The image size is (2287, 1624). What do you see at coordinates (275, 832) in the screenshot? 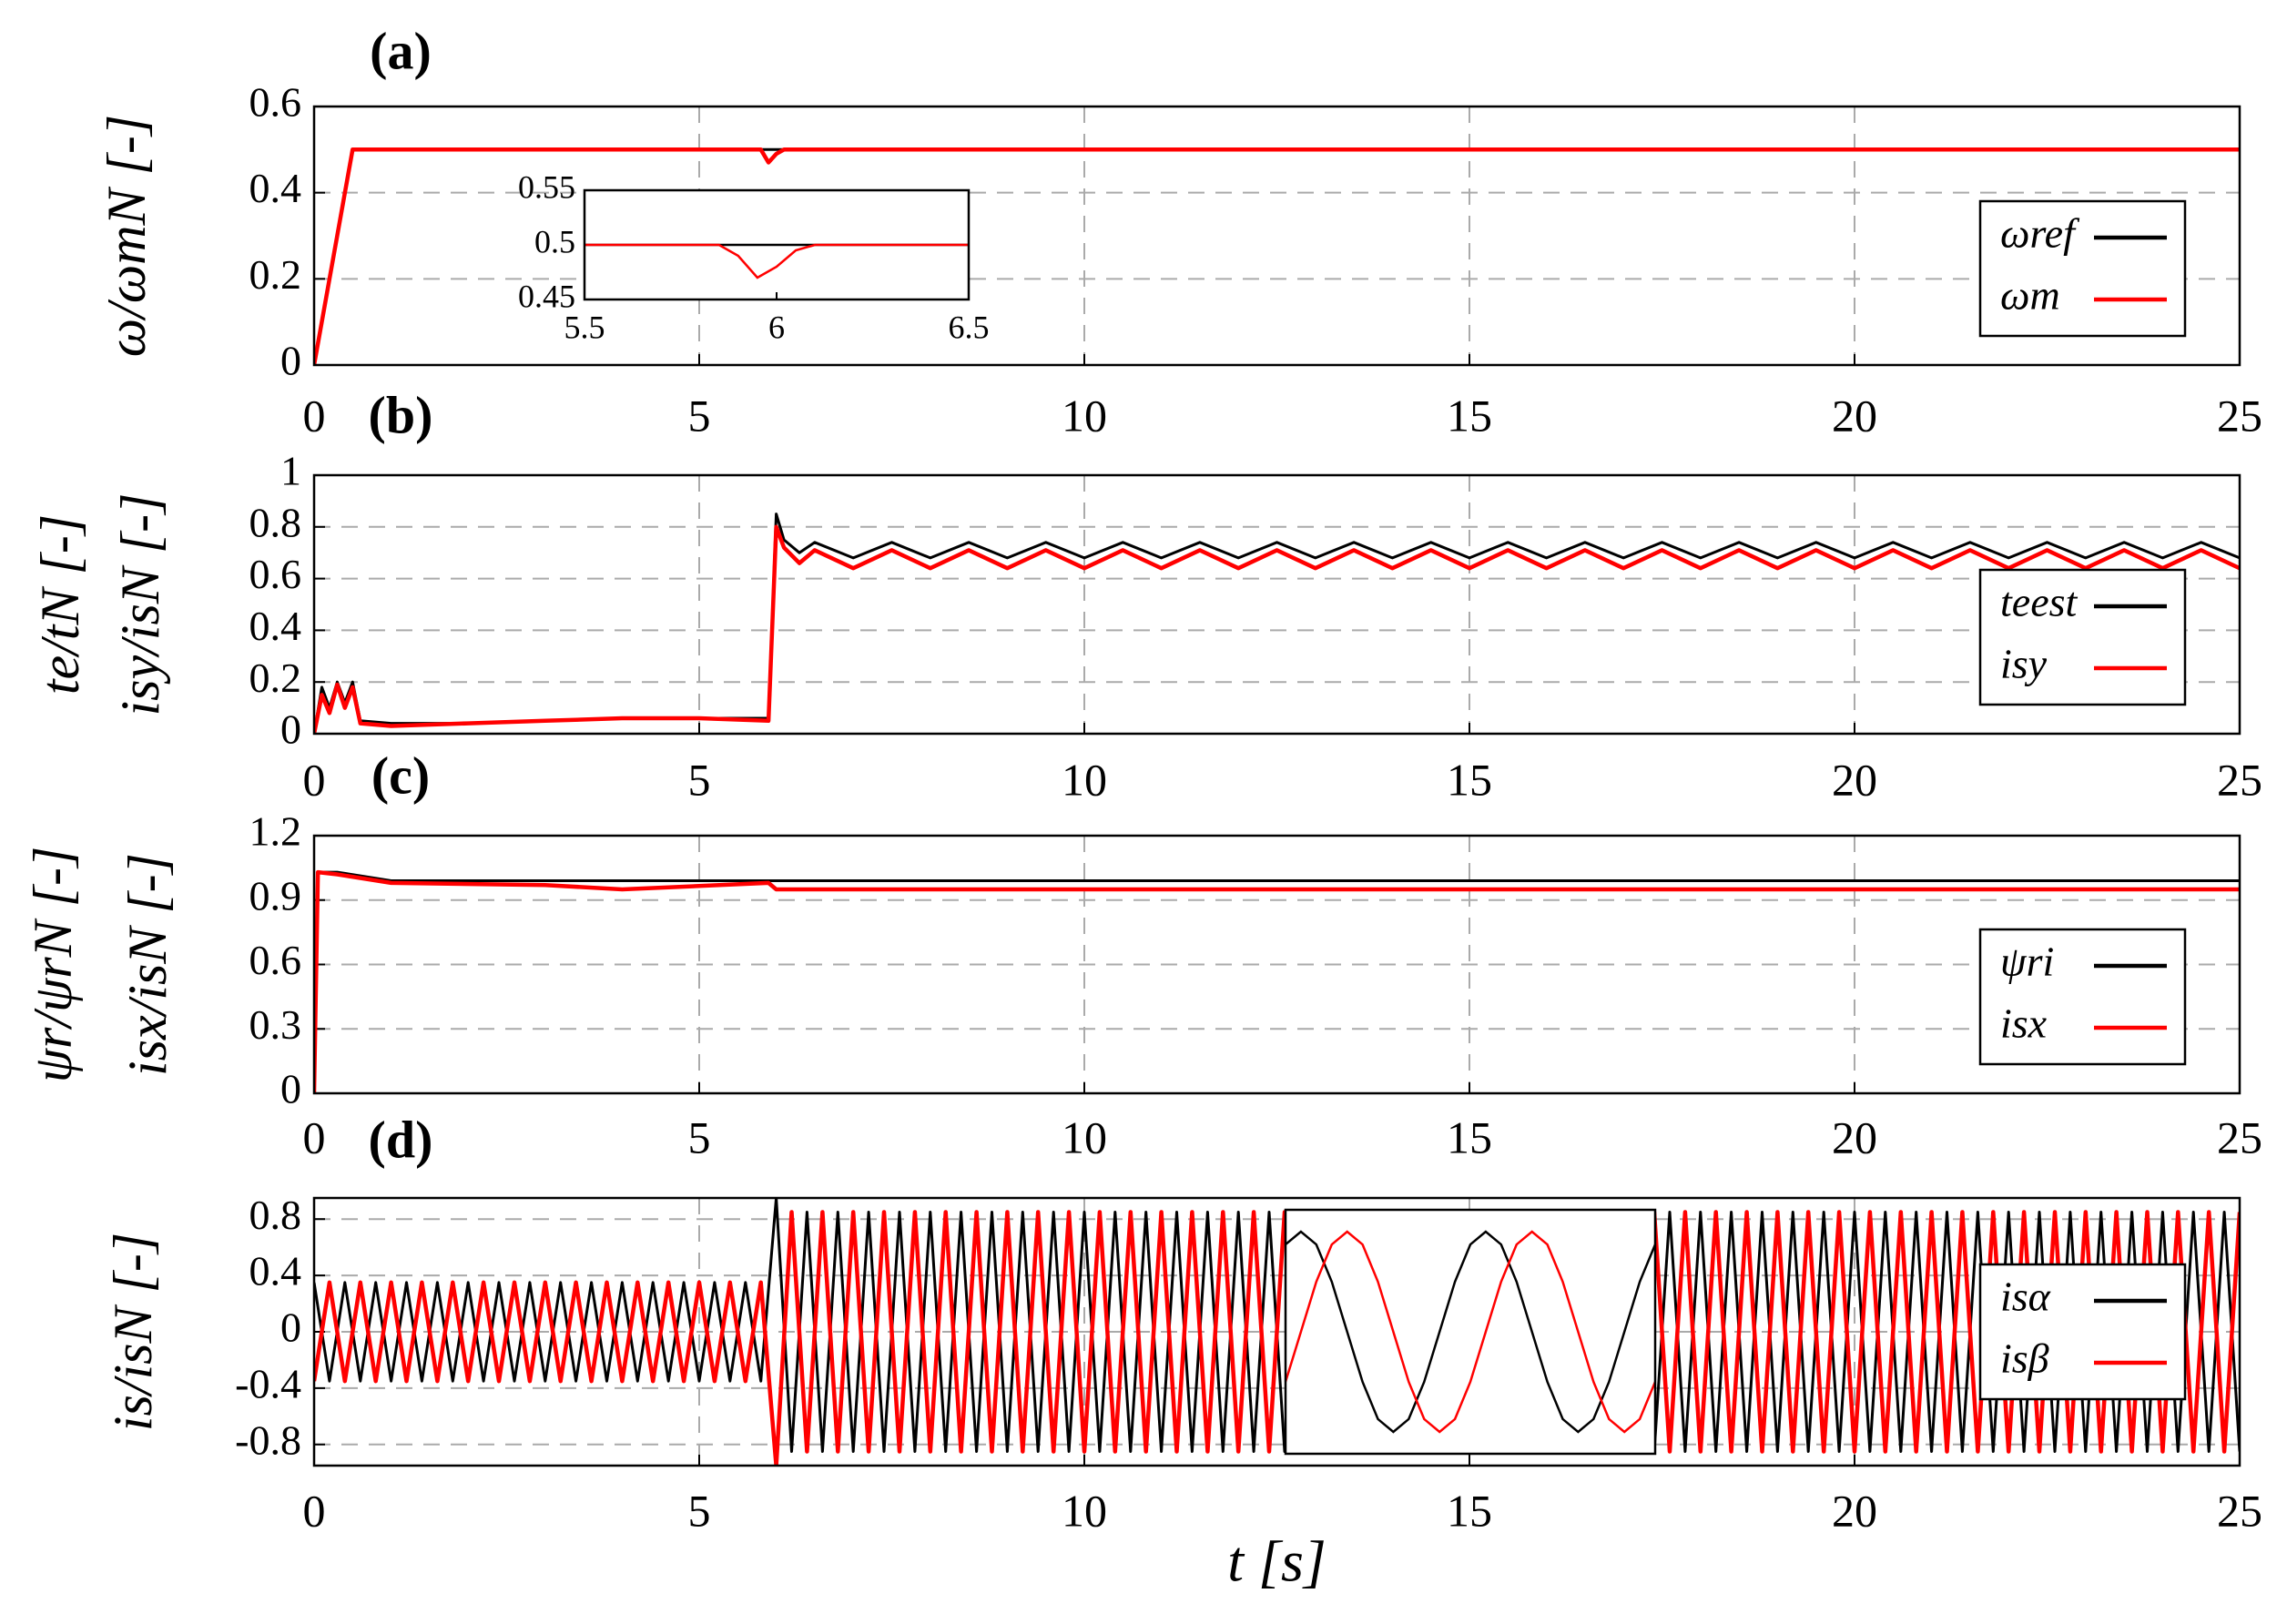
I see `y-tick-label: 1.2` at bounding box center [275, 832].